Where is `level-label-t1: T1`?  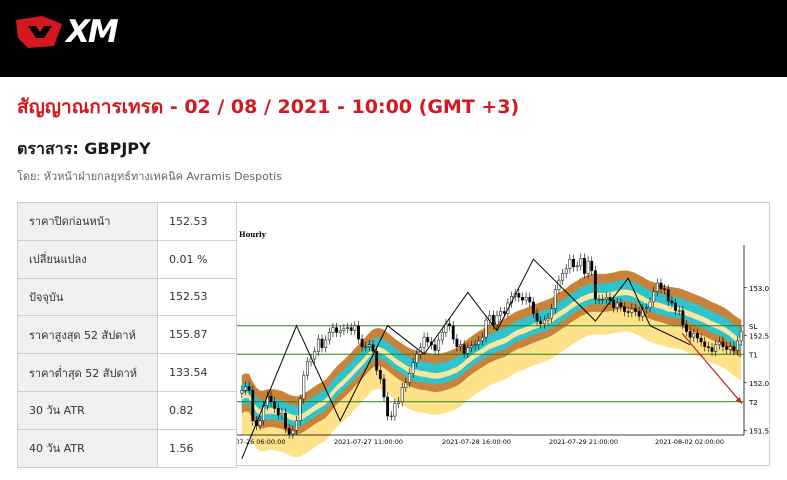 level-label-t1: T1 is located at coordinates (753, 355).